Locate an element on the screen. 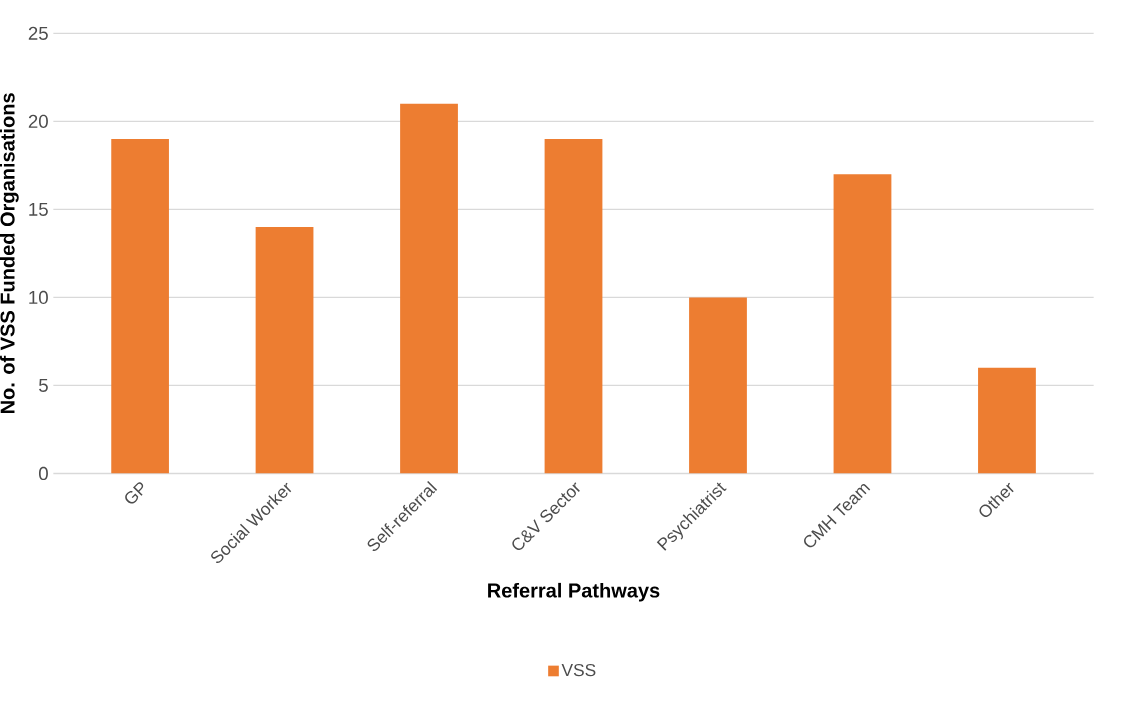  y-tick-label: 15 is located at coordinates (38, 210).